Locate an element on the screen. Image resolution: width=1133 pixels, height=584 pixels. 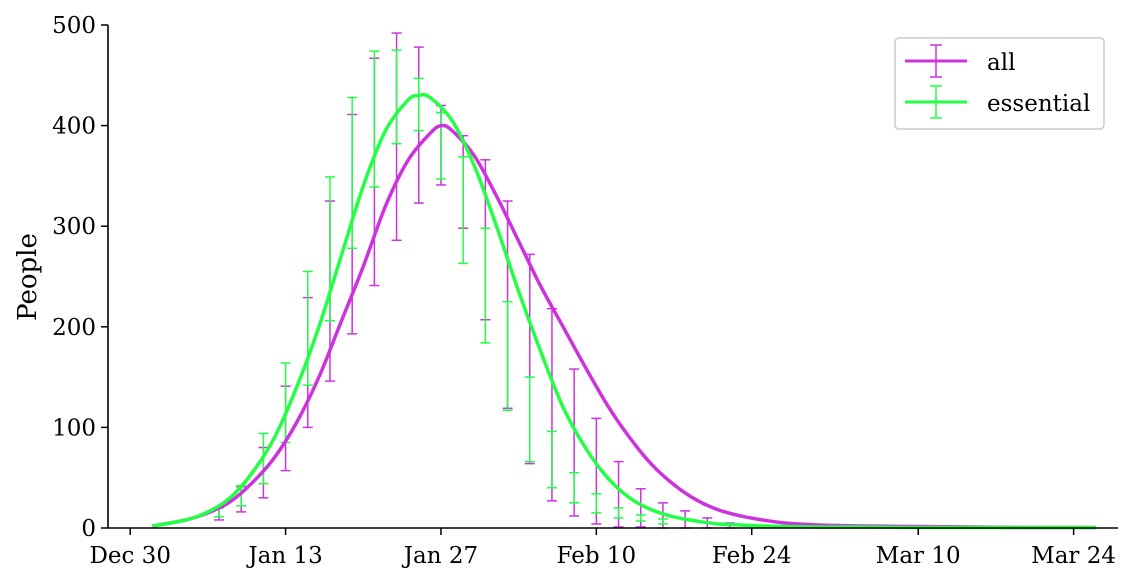
y-tick-label: 100 is located at coordinates (74, 428).